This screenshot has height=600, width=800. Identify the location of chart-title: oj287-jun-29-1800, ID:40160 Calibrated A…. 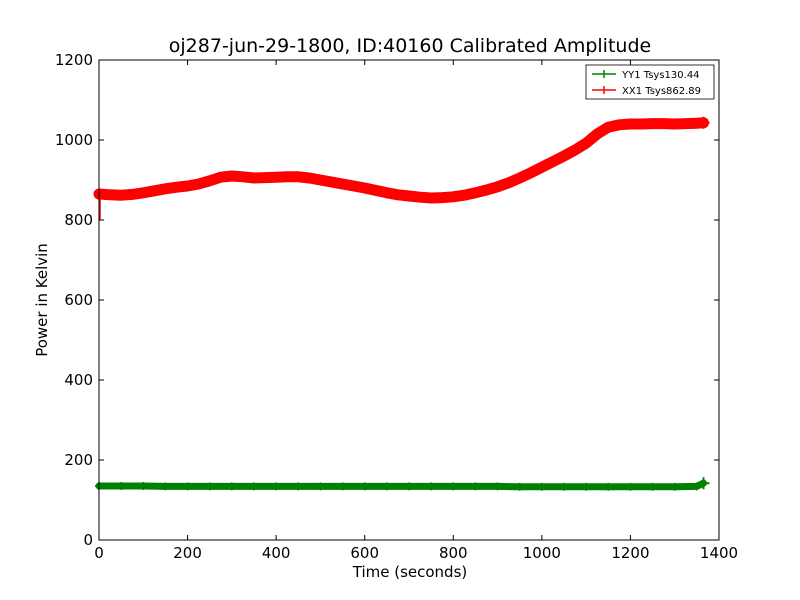
(410, 46).